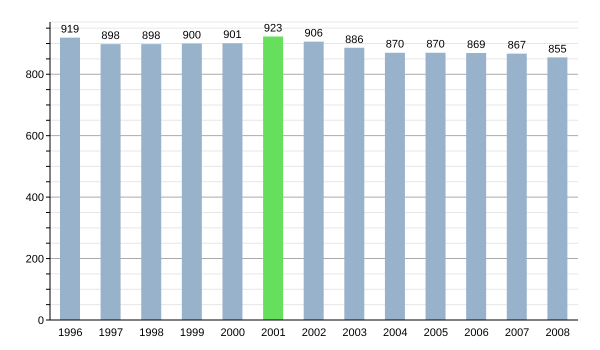 The image size is (600, 350). I want to click on x-tick-label: 1997, so click(111, 332).